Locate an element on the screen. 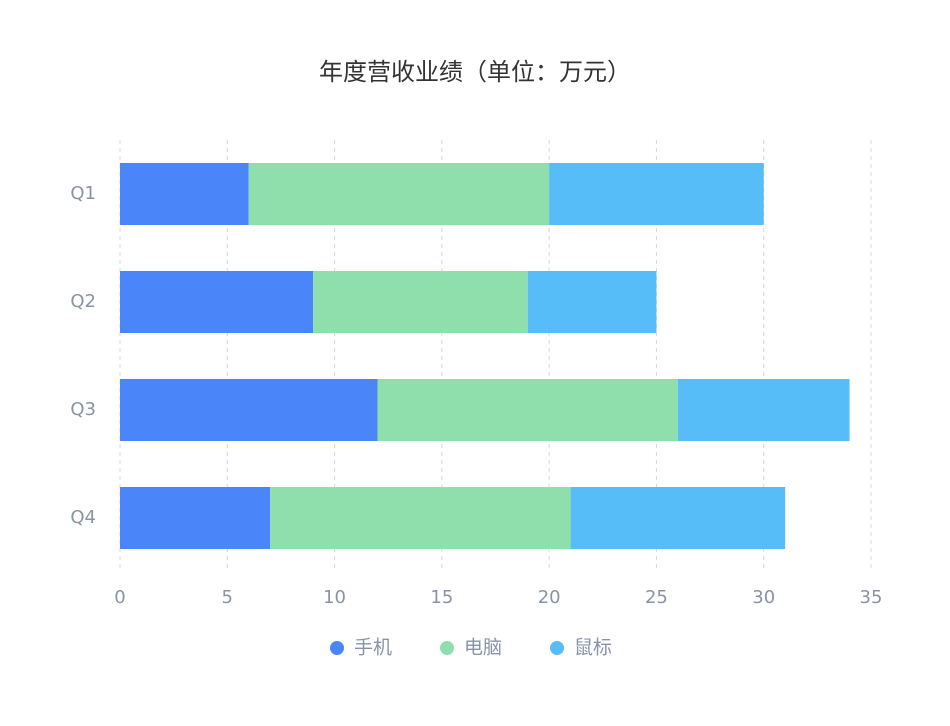 This screenshot has height=726, width=950. x-tick-label: 0 is located at coordinates (119, 597).